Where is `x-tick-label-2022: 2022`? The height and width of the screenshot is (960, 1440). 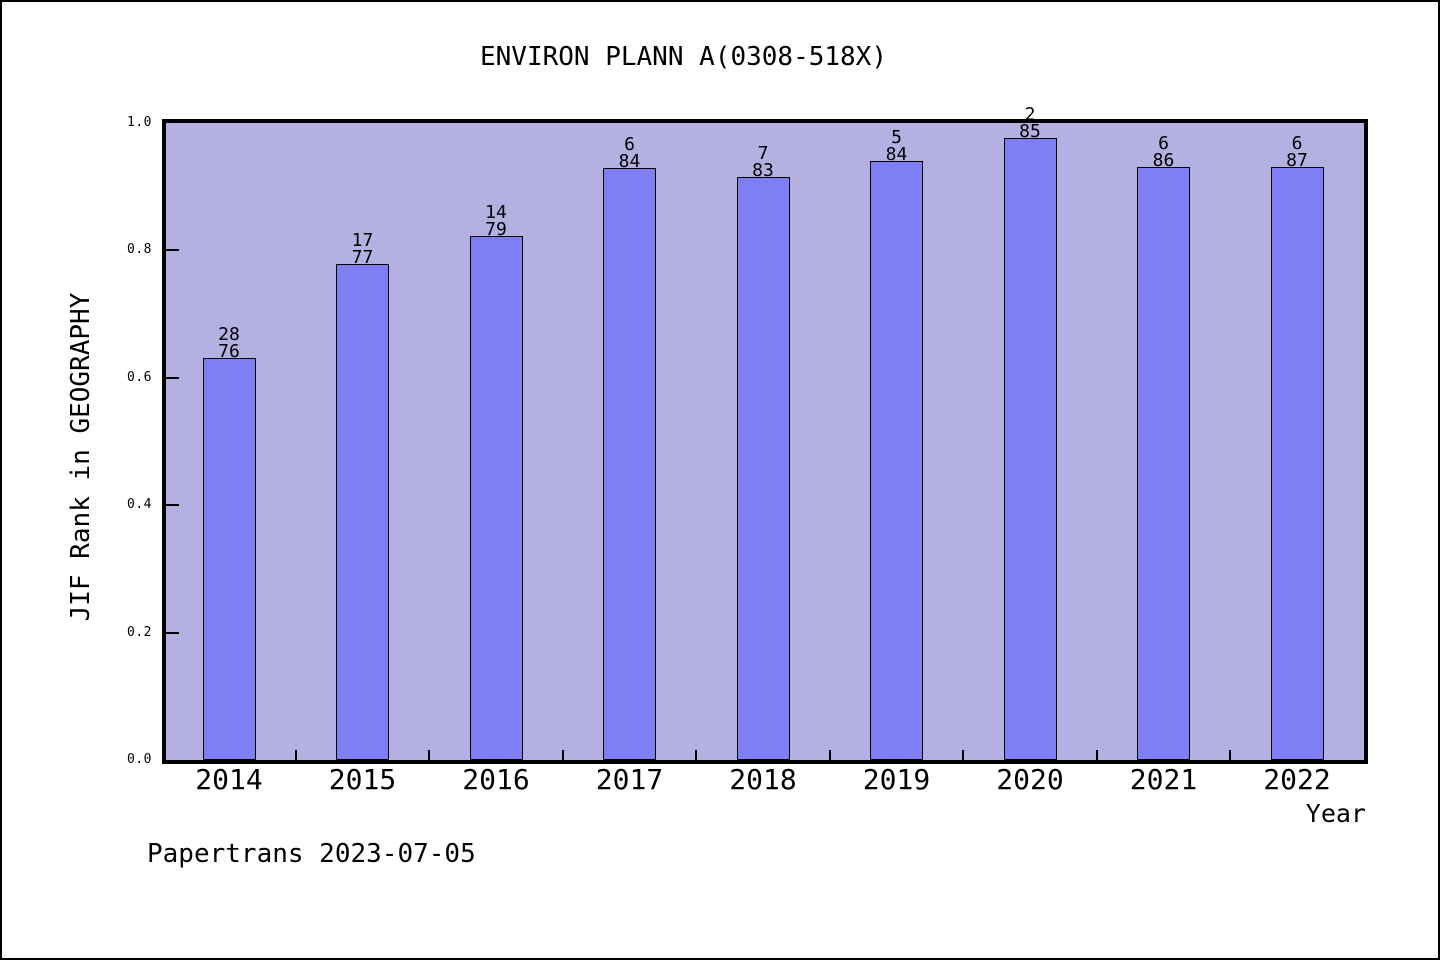
x-tick-label-2022: 2022 is located at coordinates (1297, 779).